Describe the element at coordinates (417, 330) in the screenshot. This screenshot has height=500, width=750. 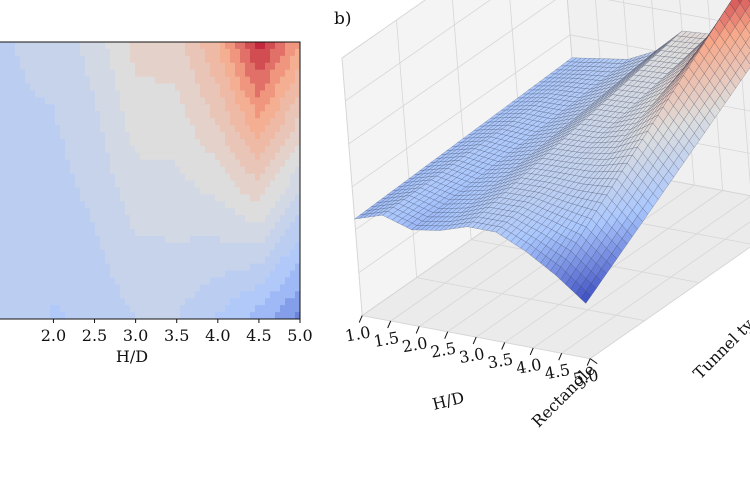
I see `surface-x-tick-mark` at that location.